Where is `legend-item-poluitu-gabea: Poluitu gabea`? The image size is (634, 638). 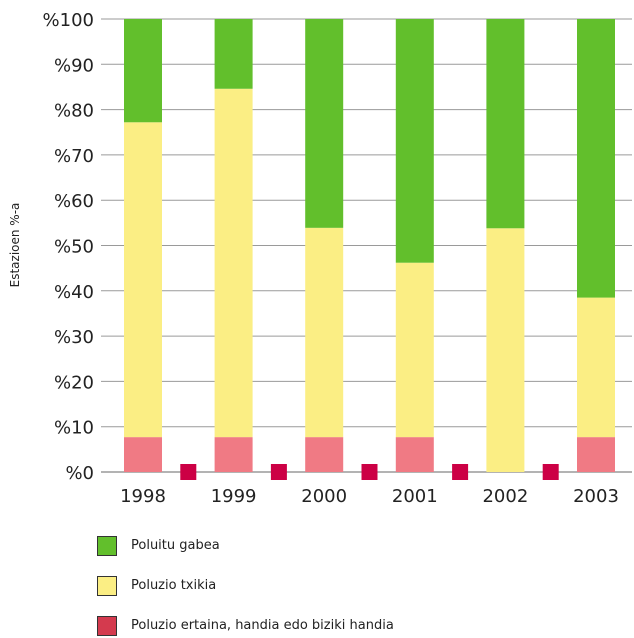
legend-item-poluitu-gabea: Poluitu gabea is located at coordinates (327, 547).